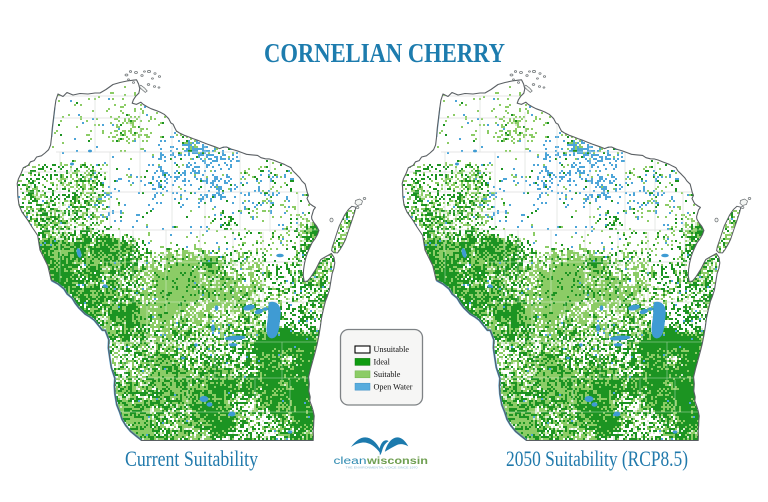 This screenshot has height=502, width=768. What do you see at coordinates (382, 362) in the screenshot?
I see `svg-text: Ideal` at bounding box center [382, 362].